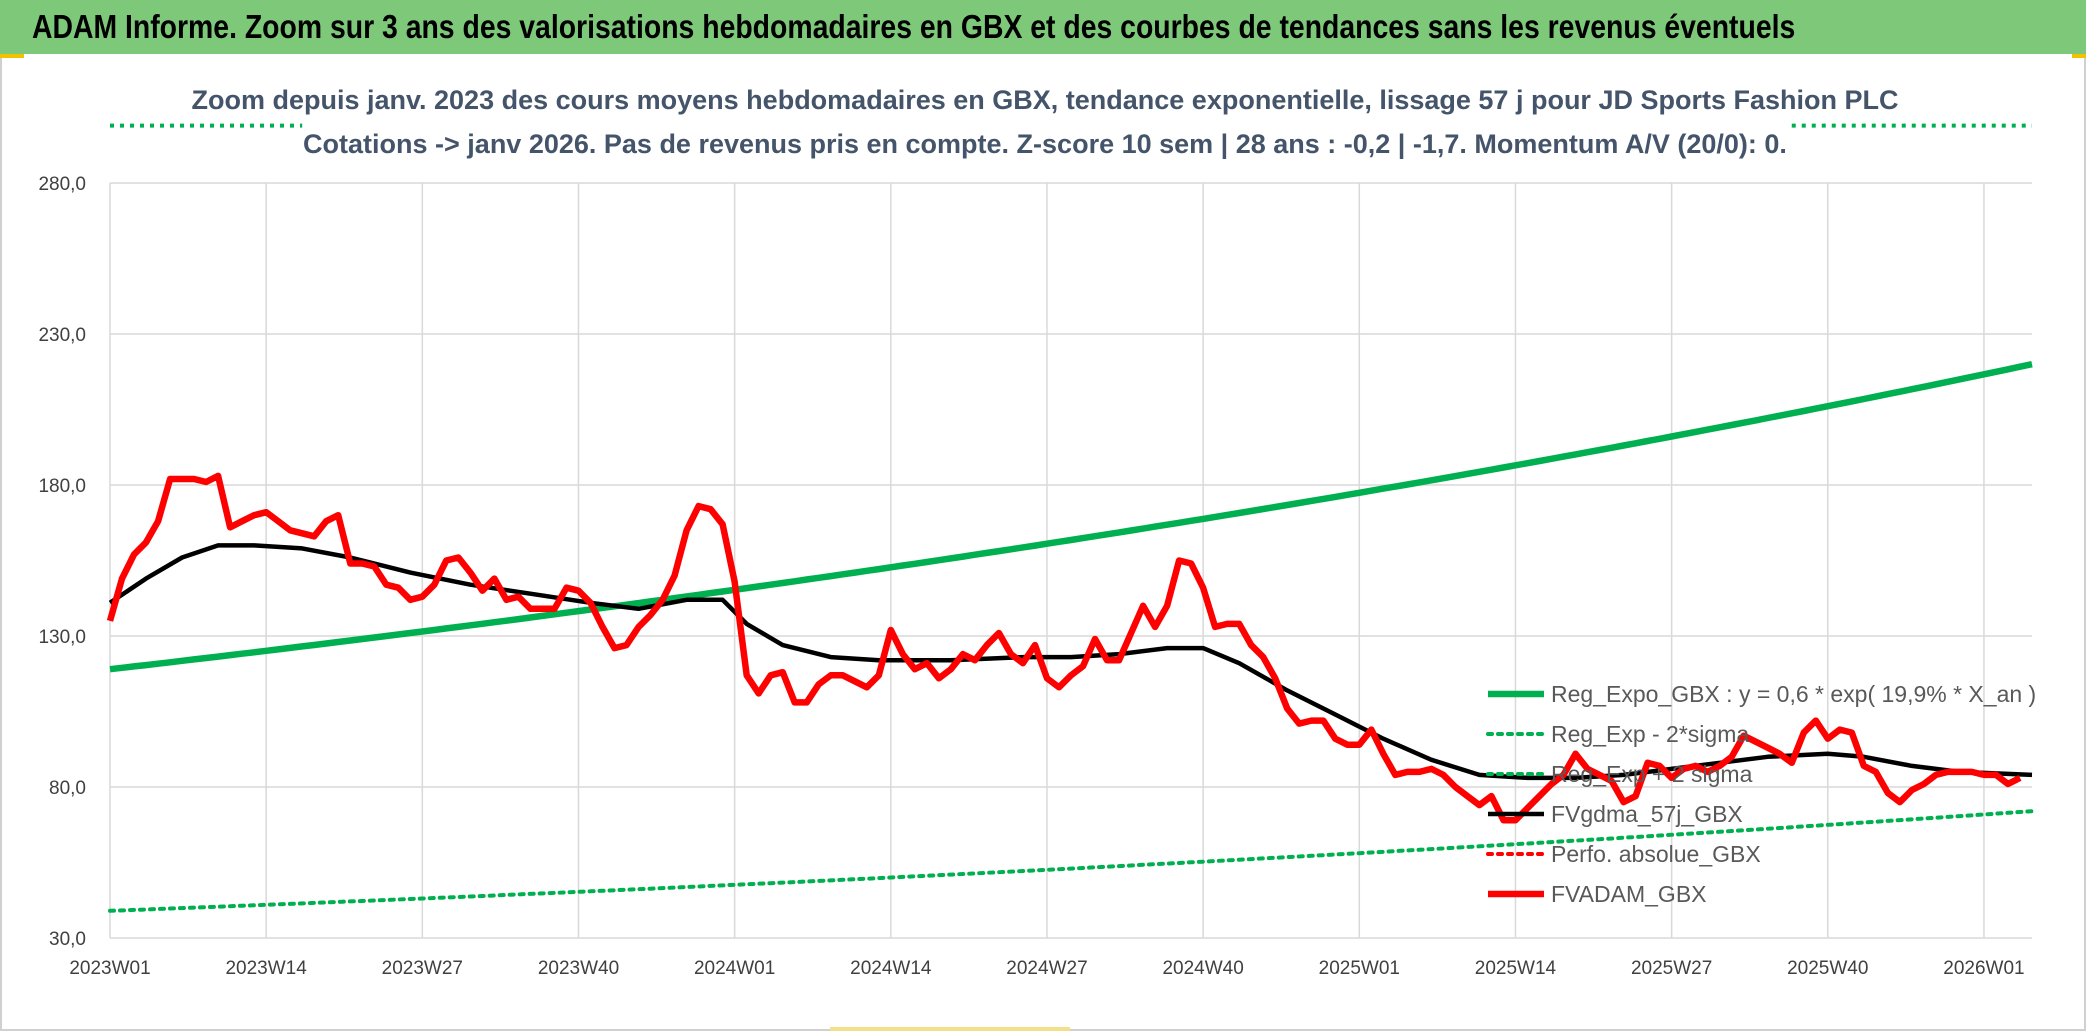 This screenshot has height=1031, width=2086. I want to click on x-tick-label: 2025W01, so click(1359, 968).